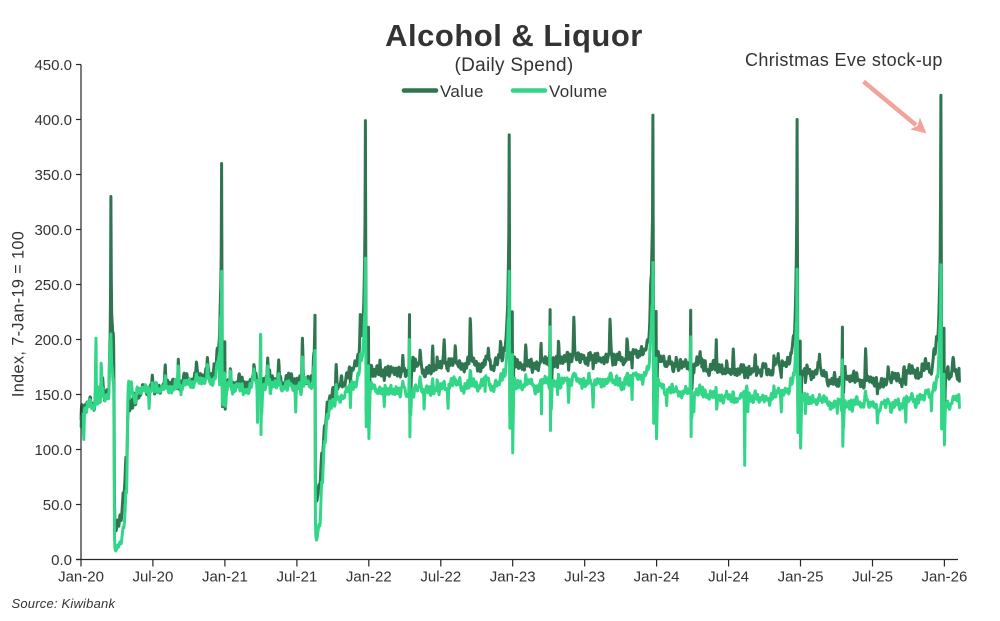  What do you see at coordinates (578, 91) in the screenshot?
I see `svg-text: Volume` at bounding box center [578, 91].